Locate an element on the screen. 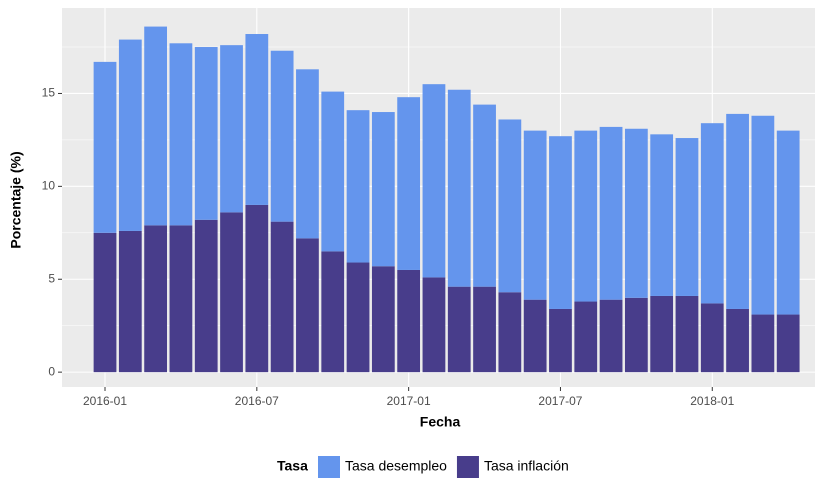 The width and height of the screenshot is (822, 485). y-tick-label: 10 is located at coordinates (49, 186).